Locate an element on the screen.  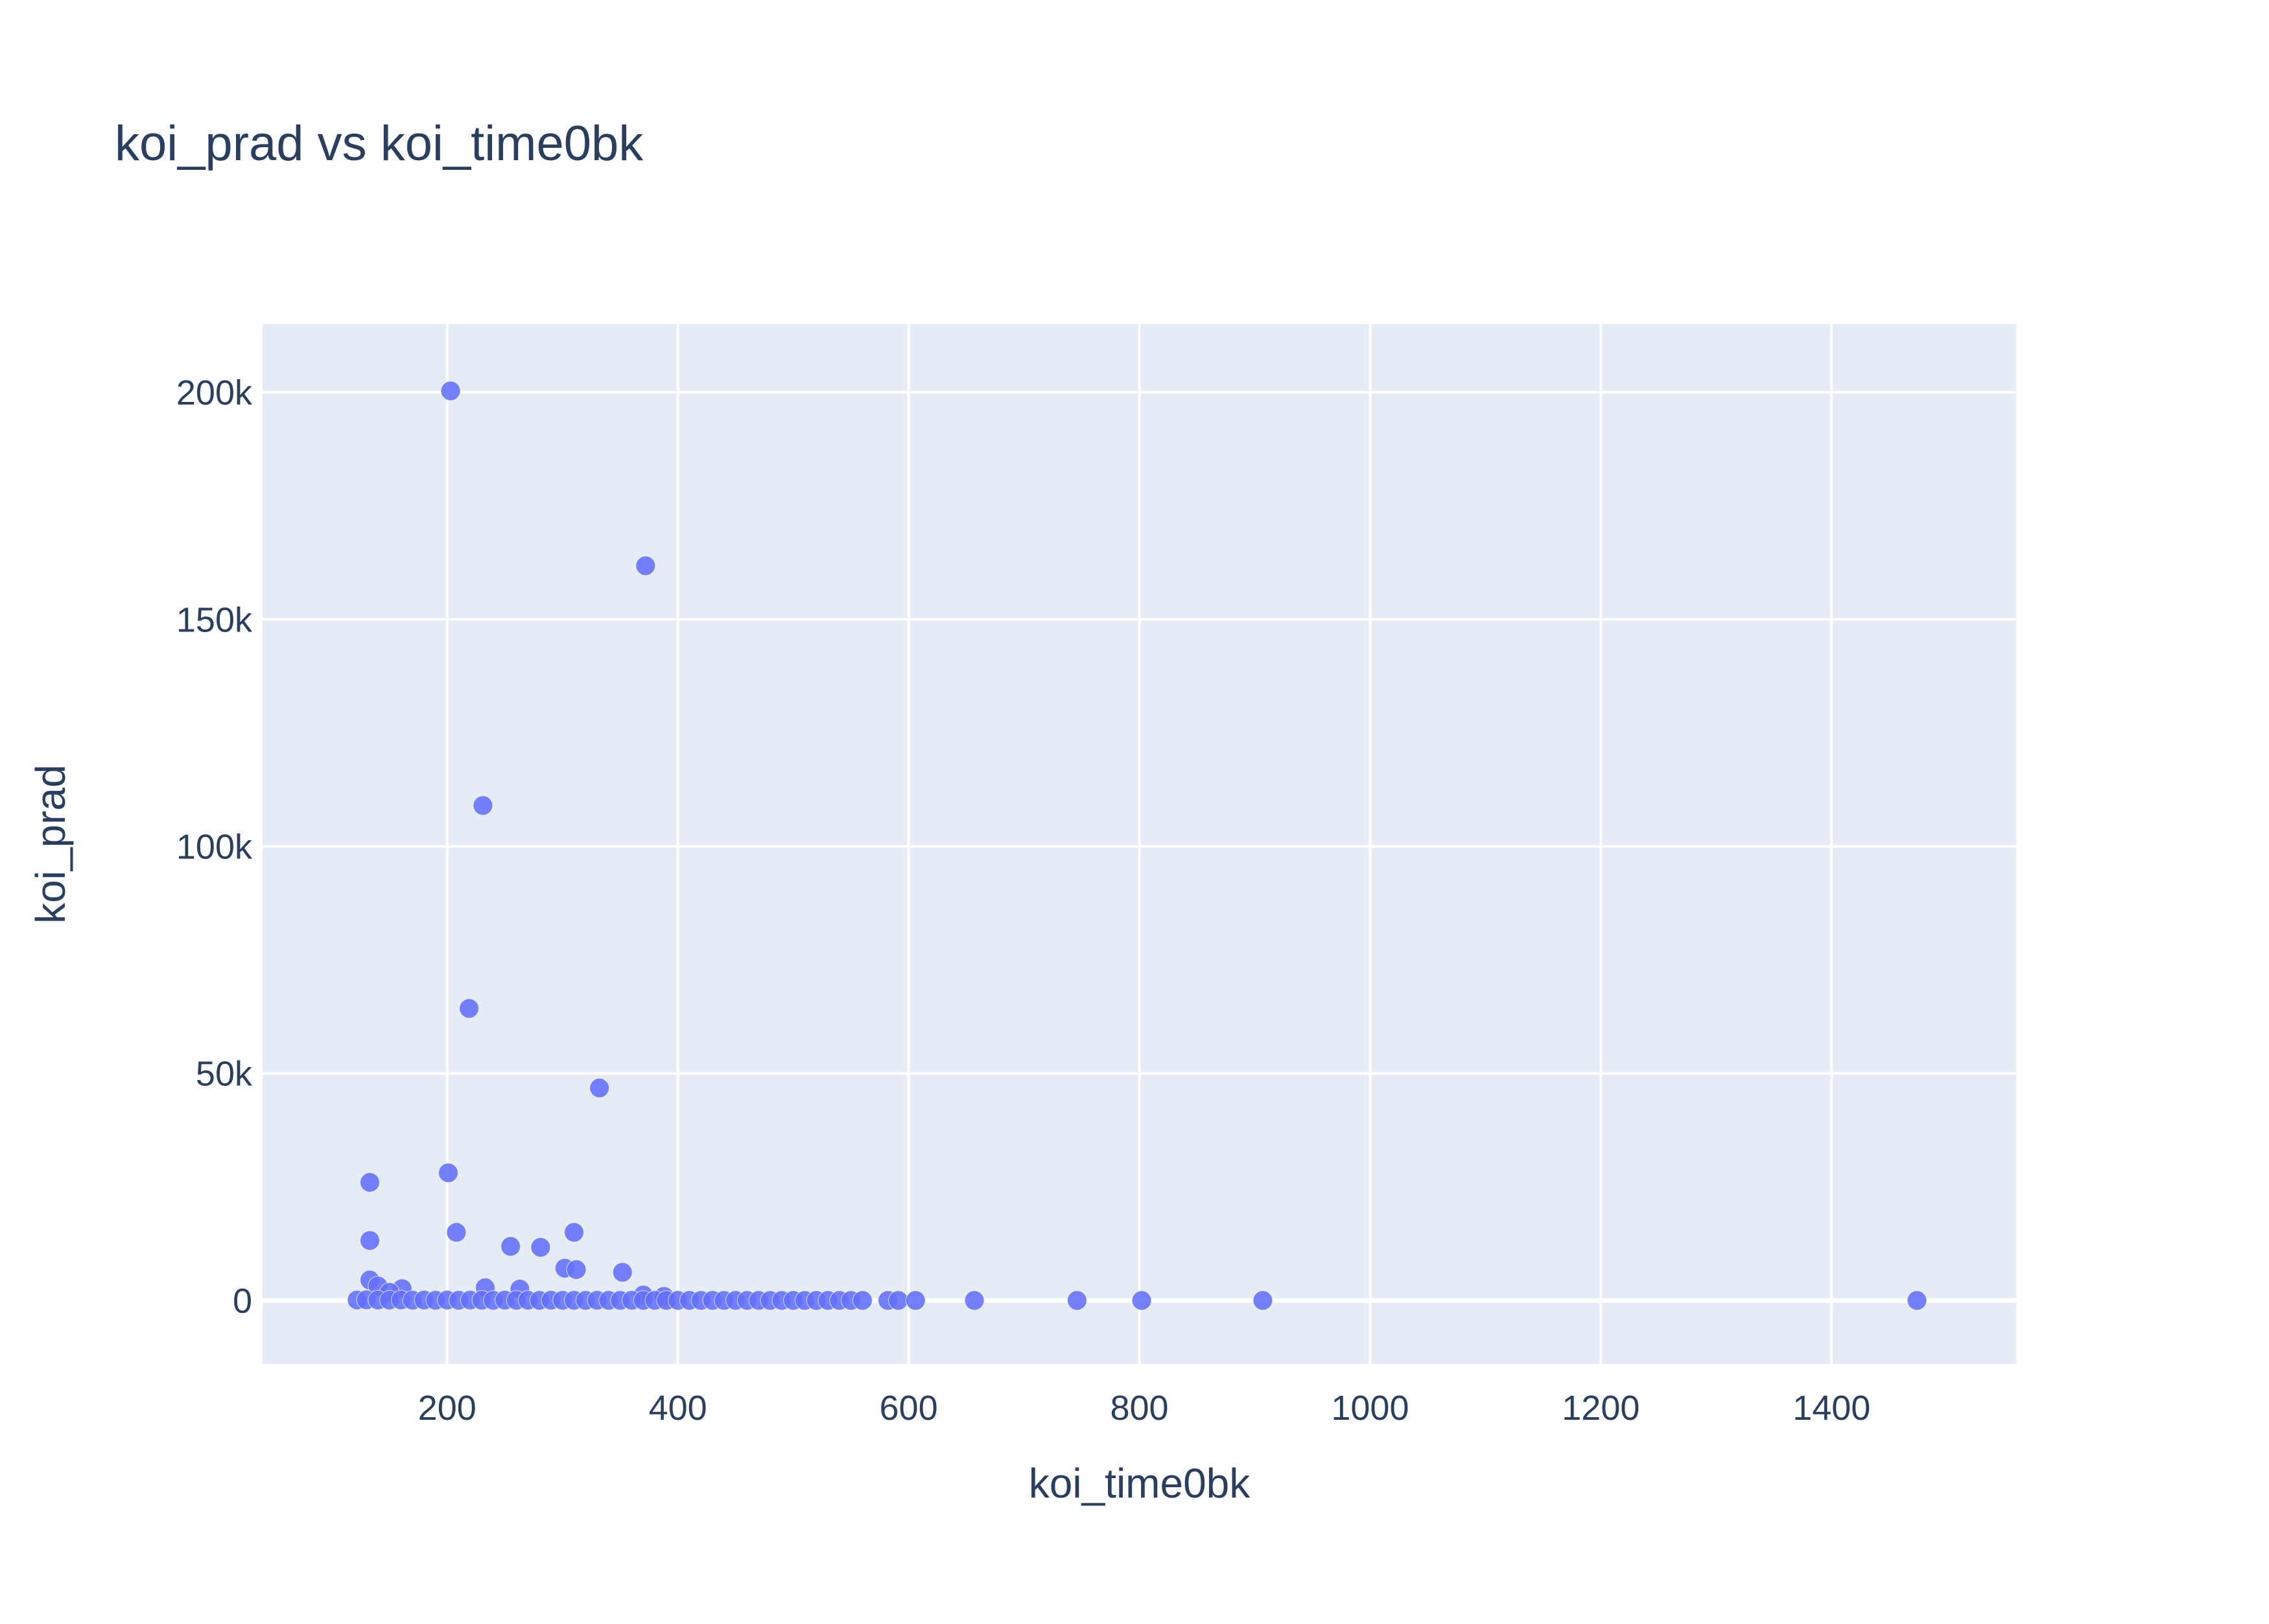
x-tick-label: 1200 is located at coordinates (1601, 1409).